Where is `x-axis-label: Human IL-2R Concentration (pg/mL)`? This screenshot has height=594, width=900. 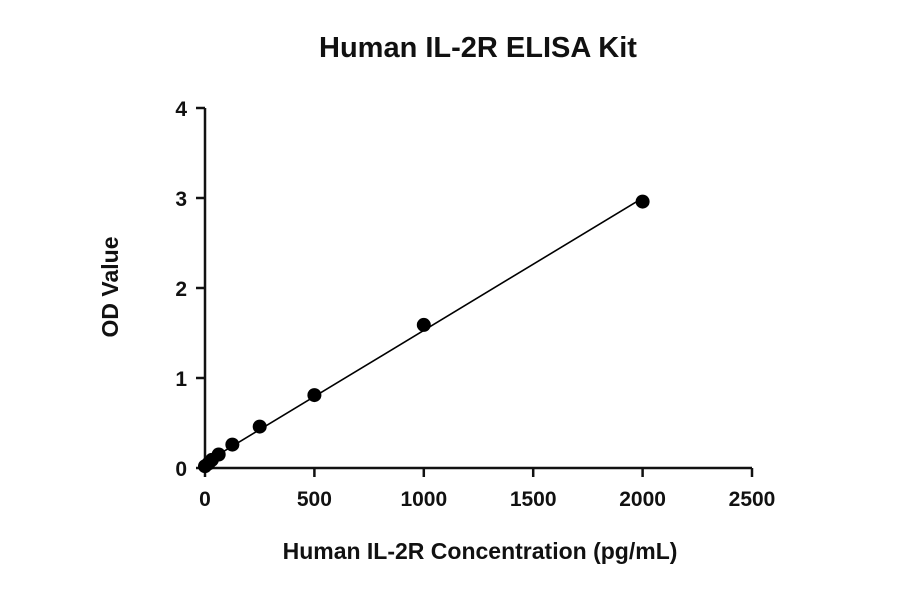
x-axis-label: Human IL-2R Concentration (pg/mL) is located at coordinates (480, 551).